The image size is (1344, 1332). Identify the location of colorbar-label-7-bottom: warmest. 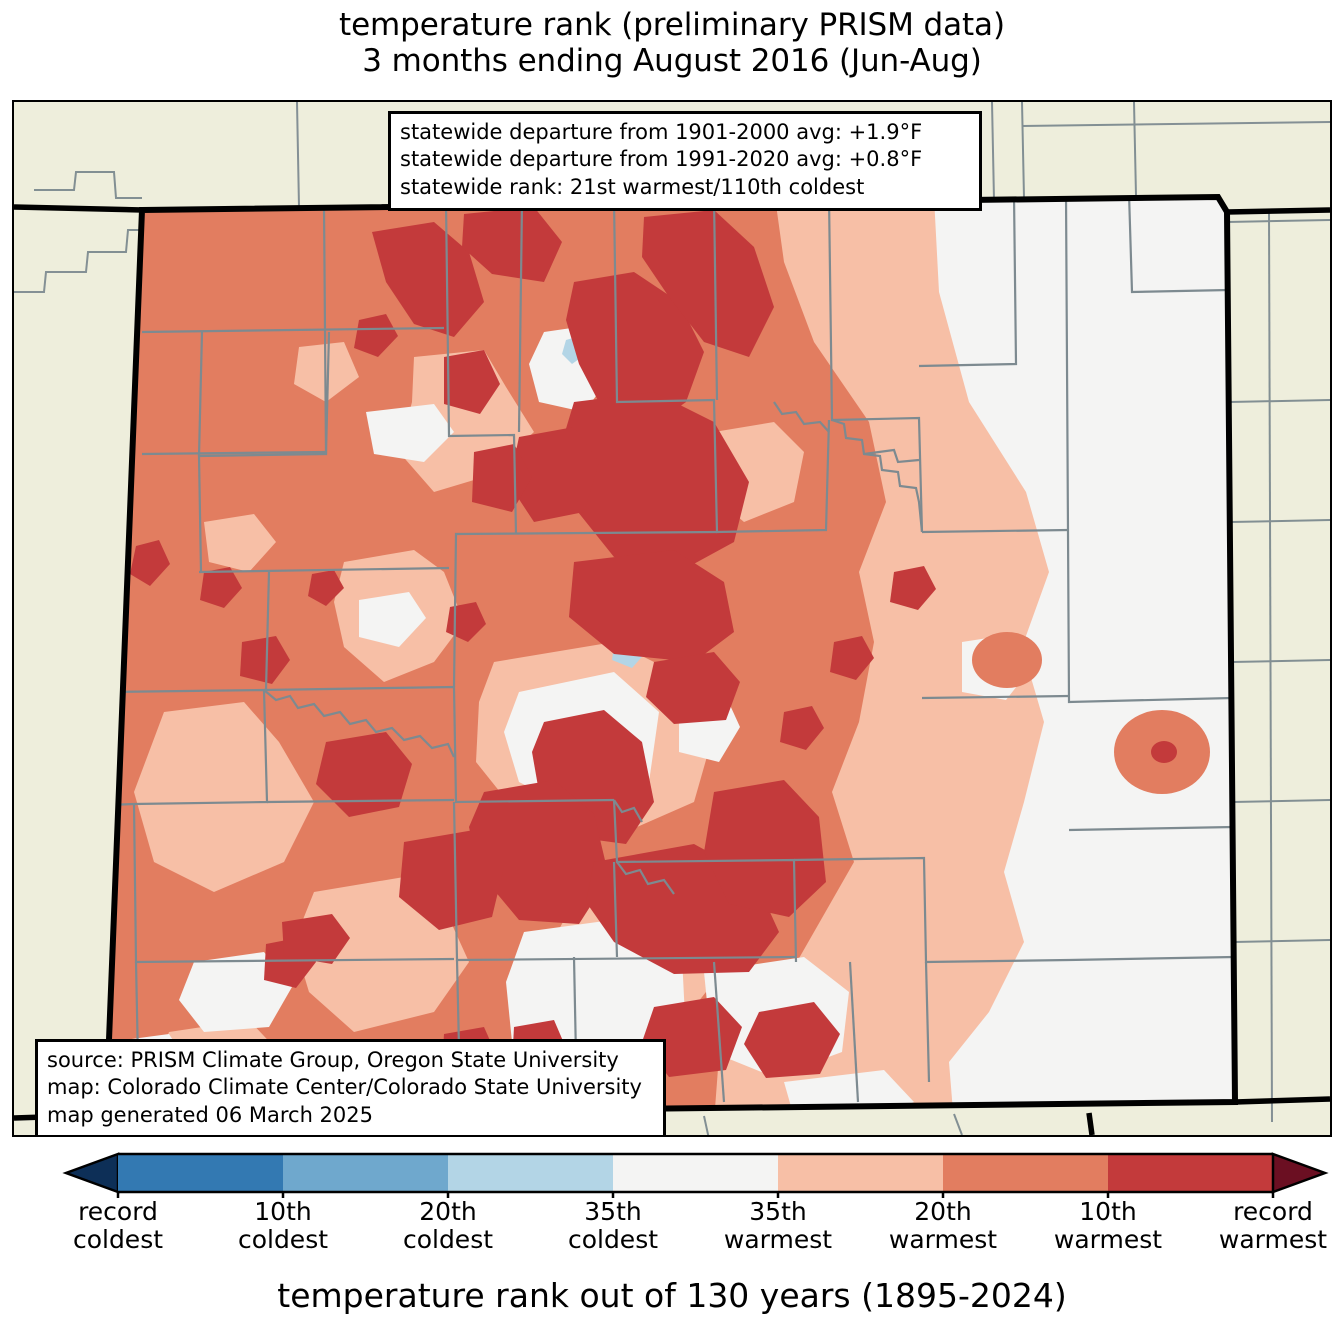
(1273, 1240).